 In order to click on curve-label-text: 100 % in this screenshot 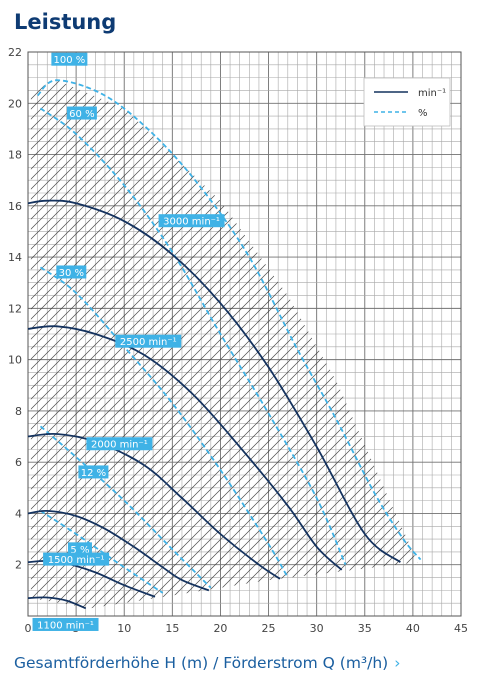, I will do `click(69, 60)`.